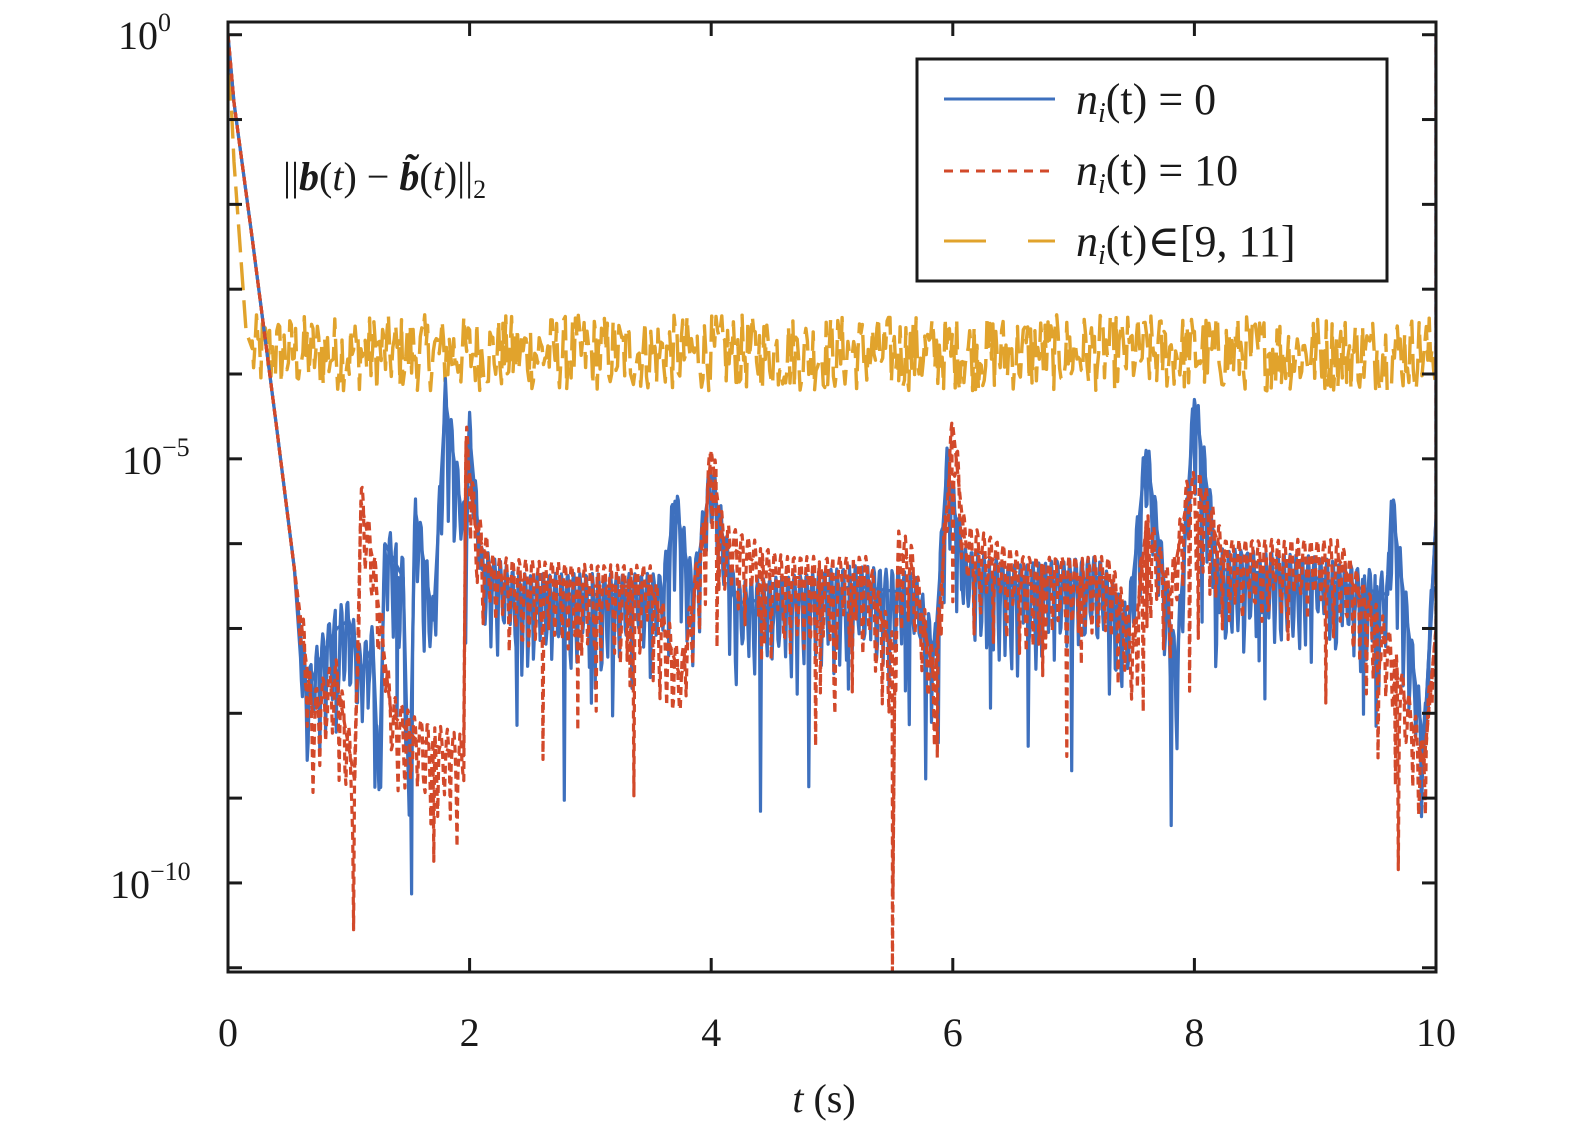 The image size is (1575, 1134). Describe the element at coordinates (1194, 1032) in the screenshot. I see `x-tick-label-8: 8` at that location.